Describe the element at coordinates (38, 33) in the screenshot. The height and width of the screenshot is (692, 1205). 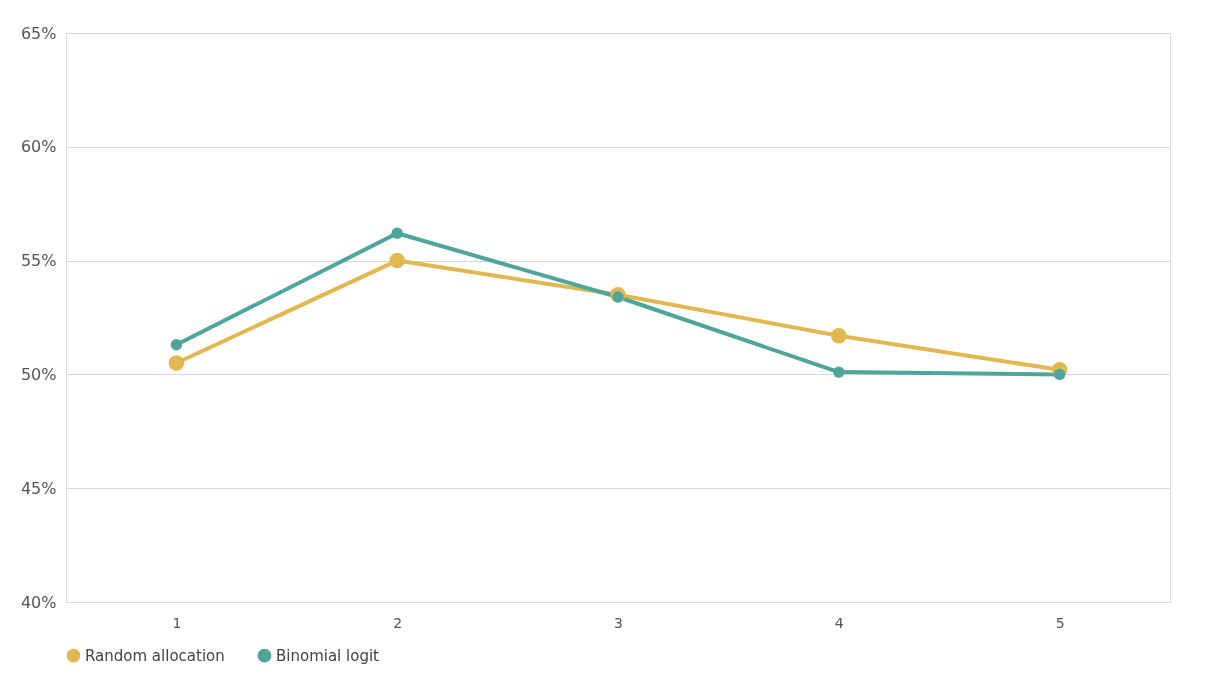
I see `y-tick-label: 65%` at that location.